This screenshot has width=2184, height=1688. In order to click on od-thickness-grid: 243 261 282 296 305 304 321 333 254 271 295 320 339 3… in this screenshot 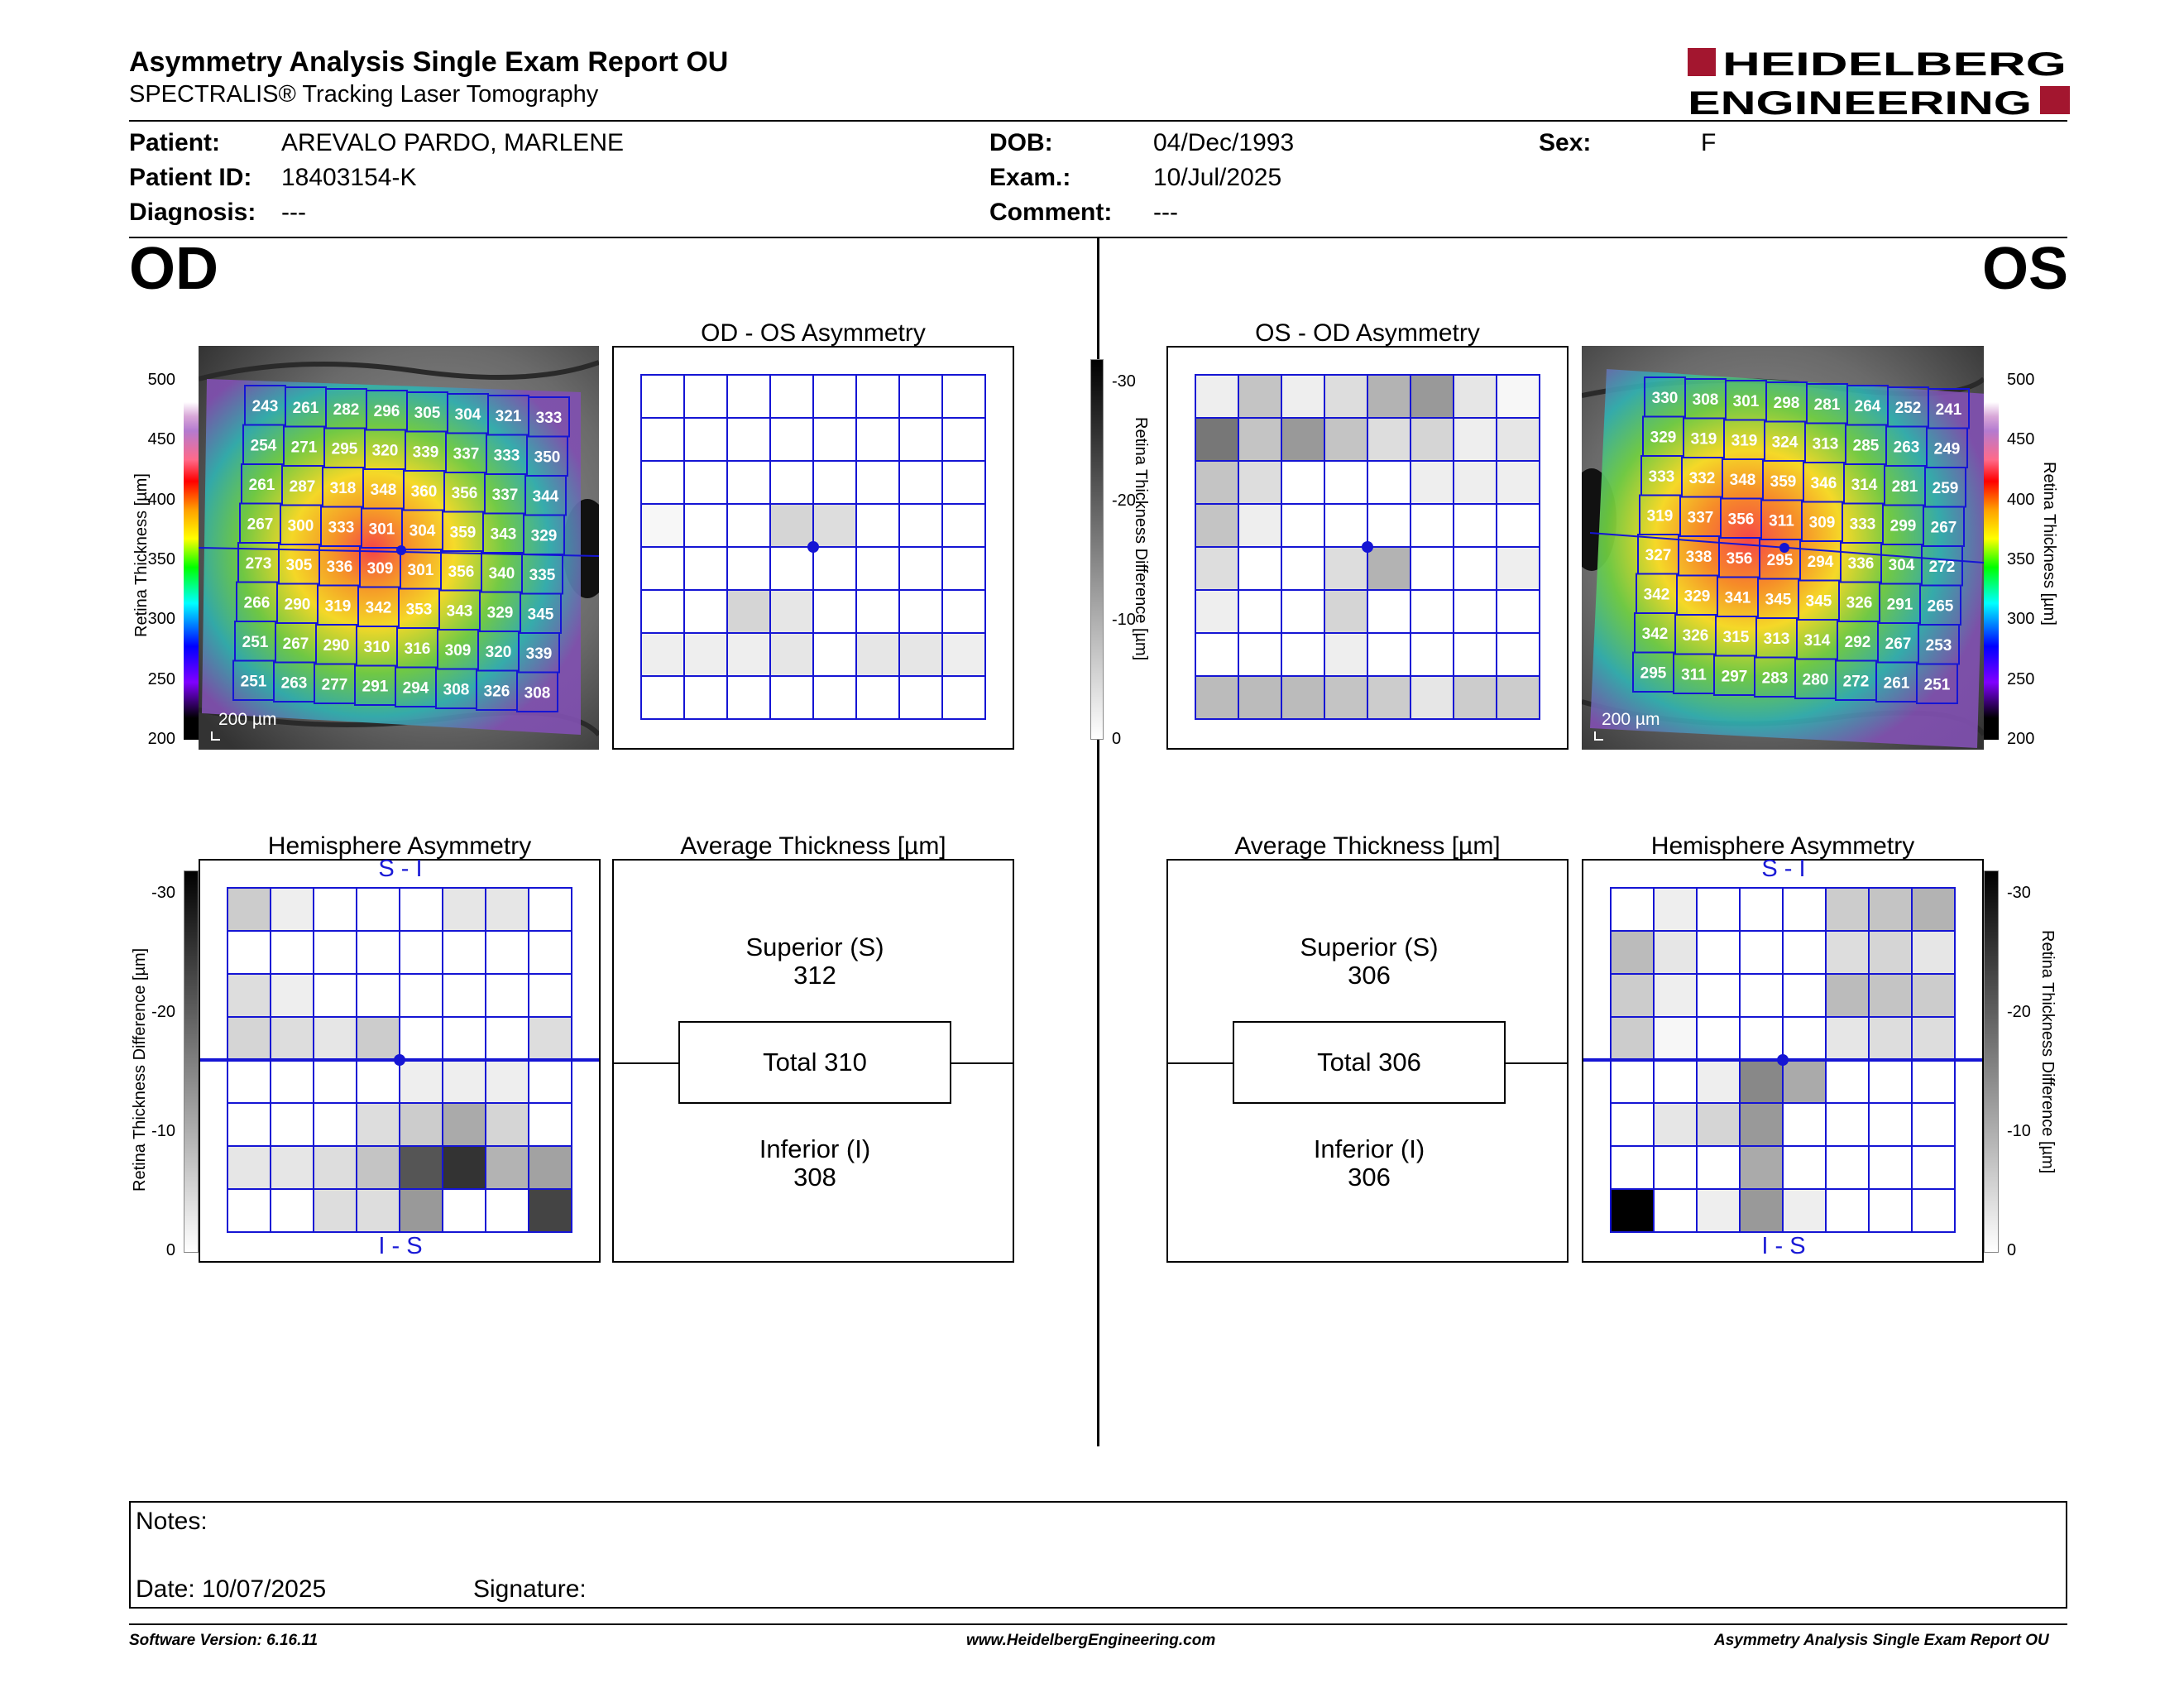, I will do `click(401, 548)`.